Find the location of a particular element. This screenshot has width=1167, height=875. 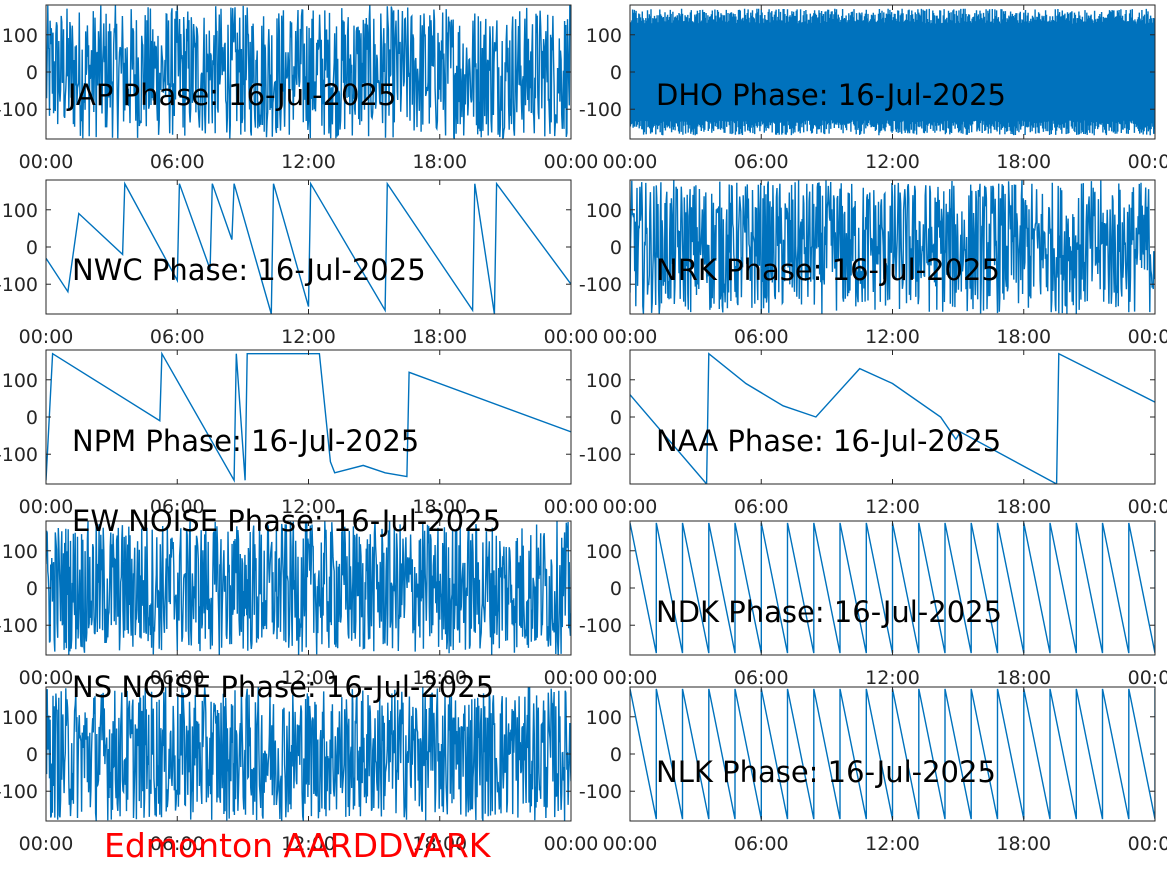

panel-title: JAP Phase: 16-Jul-2025 is located at coordinates (231, 95).